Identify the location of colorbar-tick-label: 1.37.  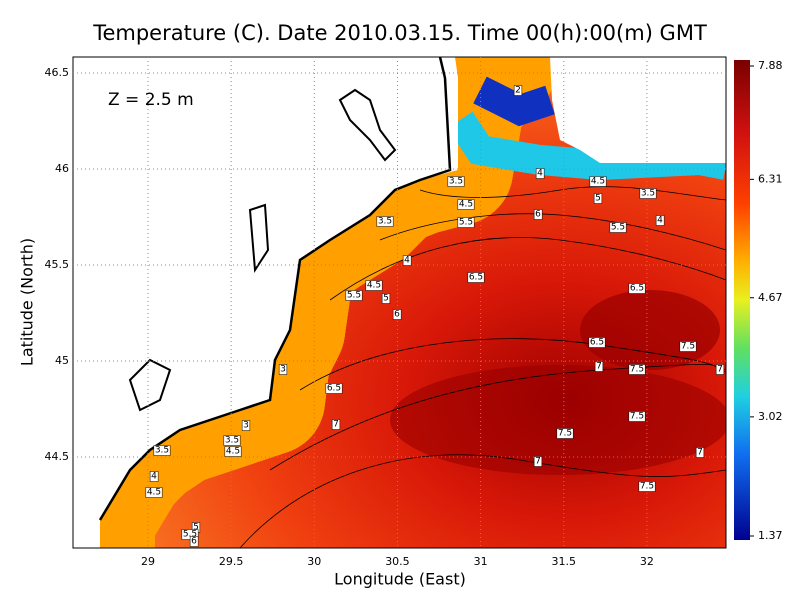
(770, 535).